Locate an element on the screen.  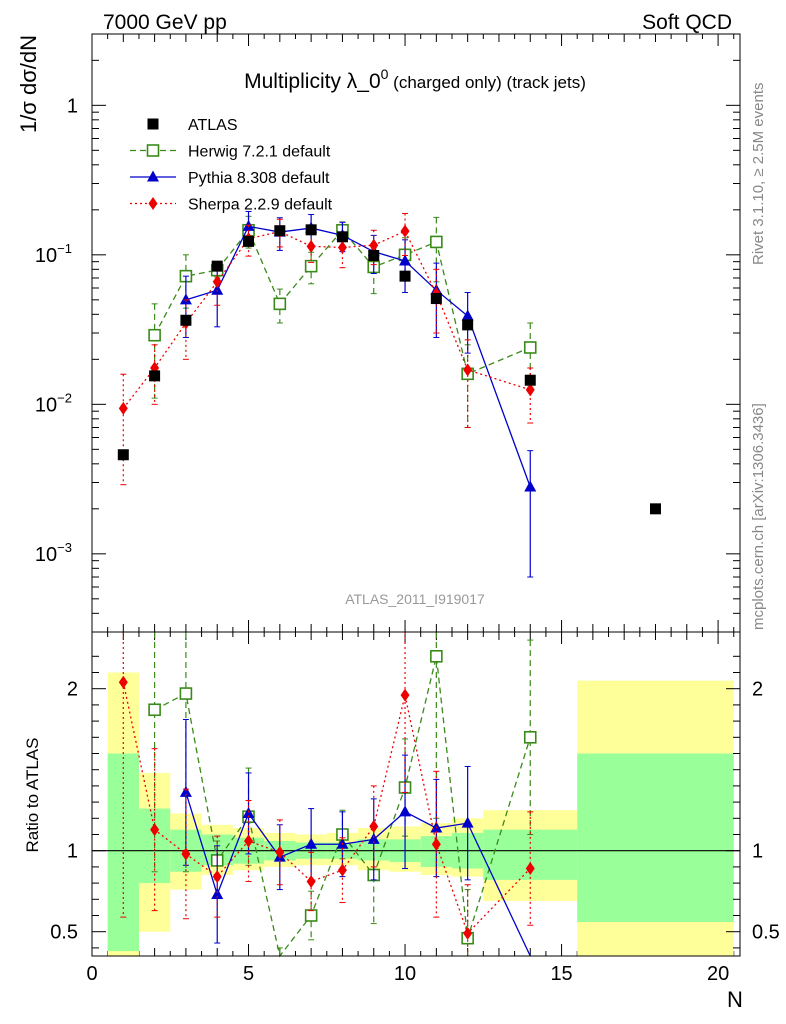
x-tick-label: 10 is located at coordinates (405, 974).